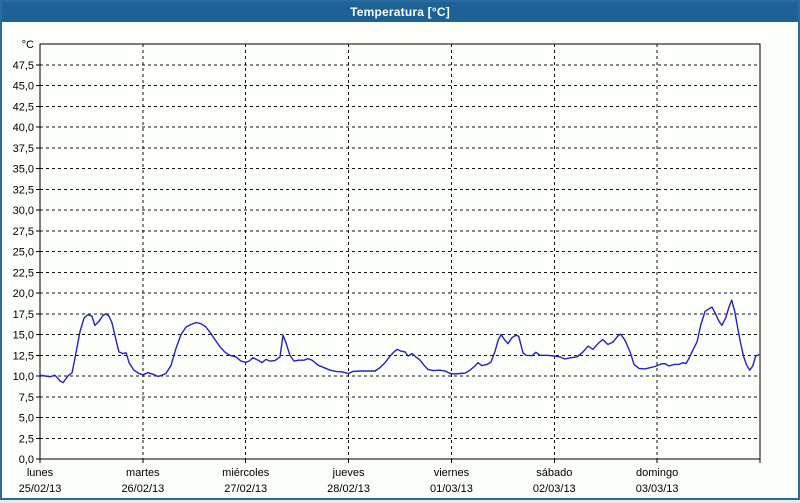 This screenshot has height=503, width=800. What do you see at coordinates (143, 473) in the screenshot?
I see `x-day-name-label: martes` at bounding box center [143, 473].